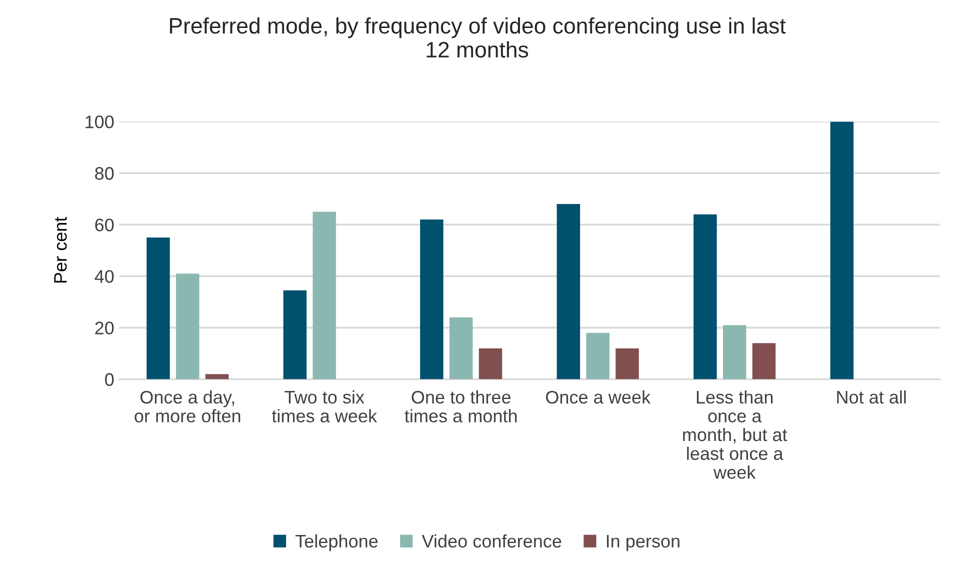 The image size is (954, 579). I want to click on y-tick-label: 0, so click(109, 379).